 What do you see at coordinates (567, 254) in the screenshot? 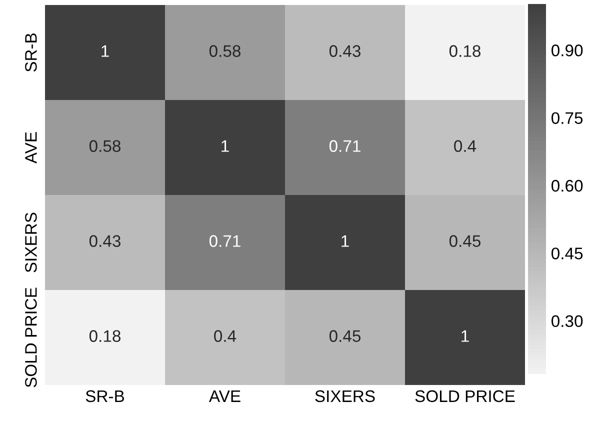
I see `color-bar-label: 0.45` at bounding box center [567, 254].